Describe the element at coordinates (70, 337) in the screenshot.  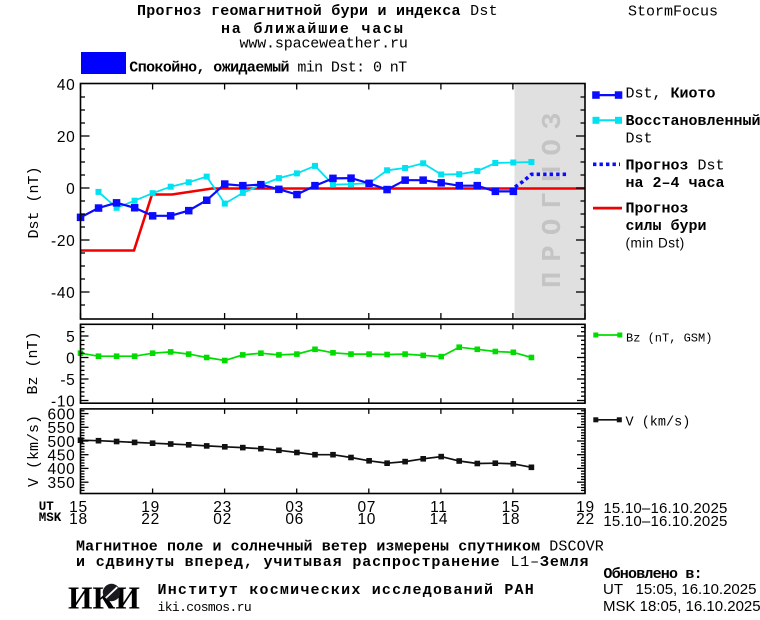
I see `svg-text: 5` at that location.